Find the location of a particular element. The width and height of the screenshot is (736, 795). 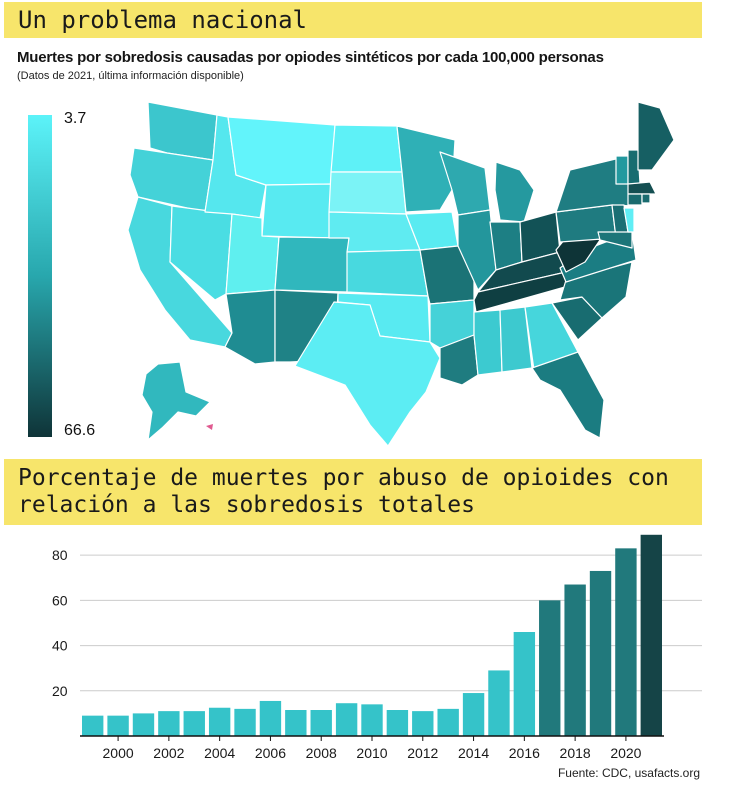

x-tick-label: 2018 is located at coordinates (575, 753).